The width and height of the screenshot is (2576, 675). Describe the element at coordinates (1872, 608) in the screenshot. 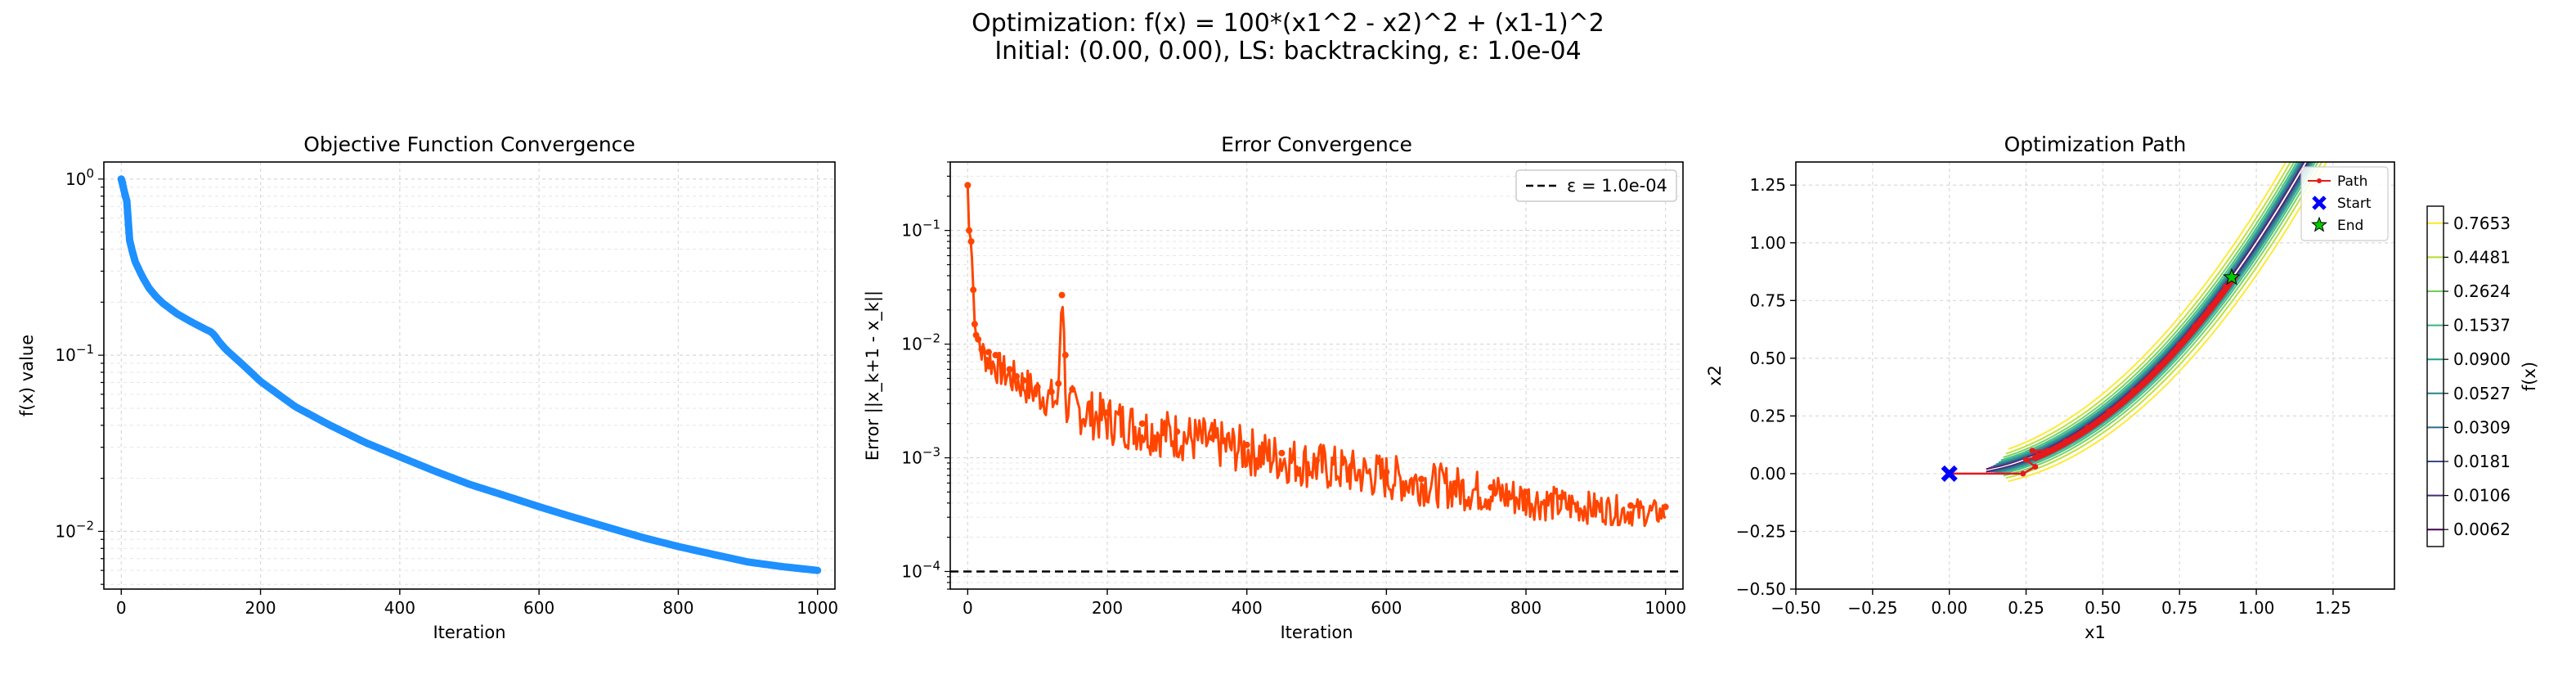

I see `x-tick-label: −0.25` at that location.